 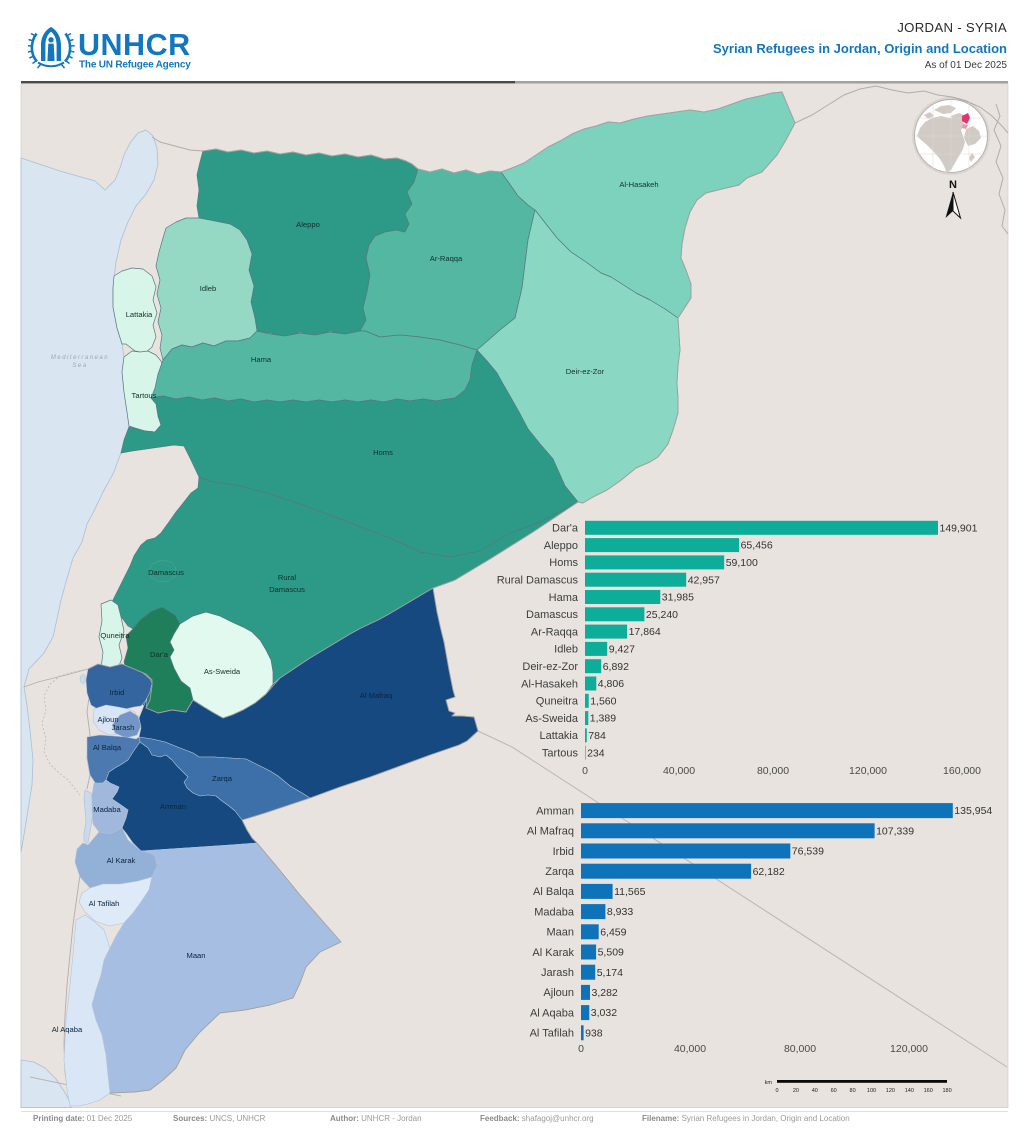 What do you see at coordinates (853, 1091) in the screenshot?
I see `svg-text: 80` at bounding box center [853, 1091].